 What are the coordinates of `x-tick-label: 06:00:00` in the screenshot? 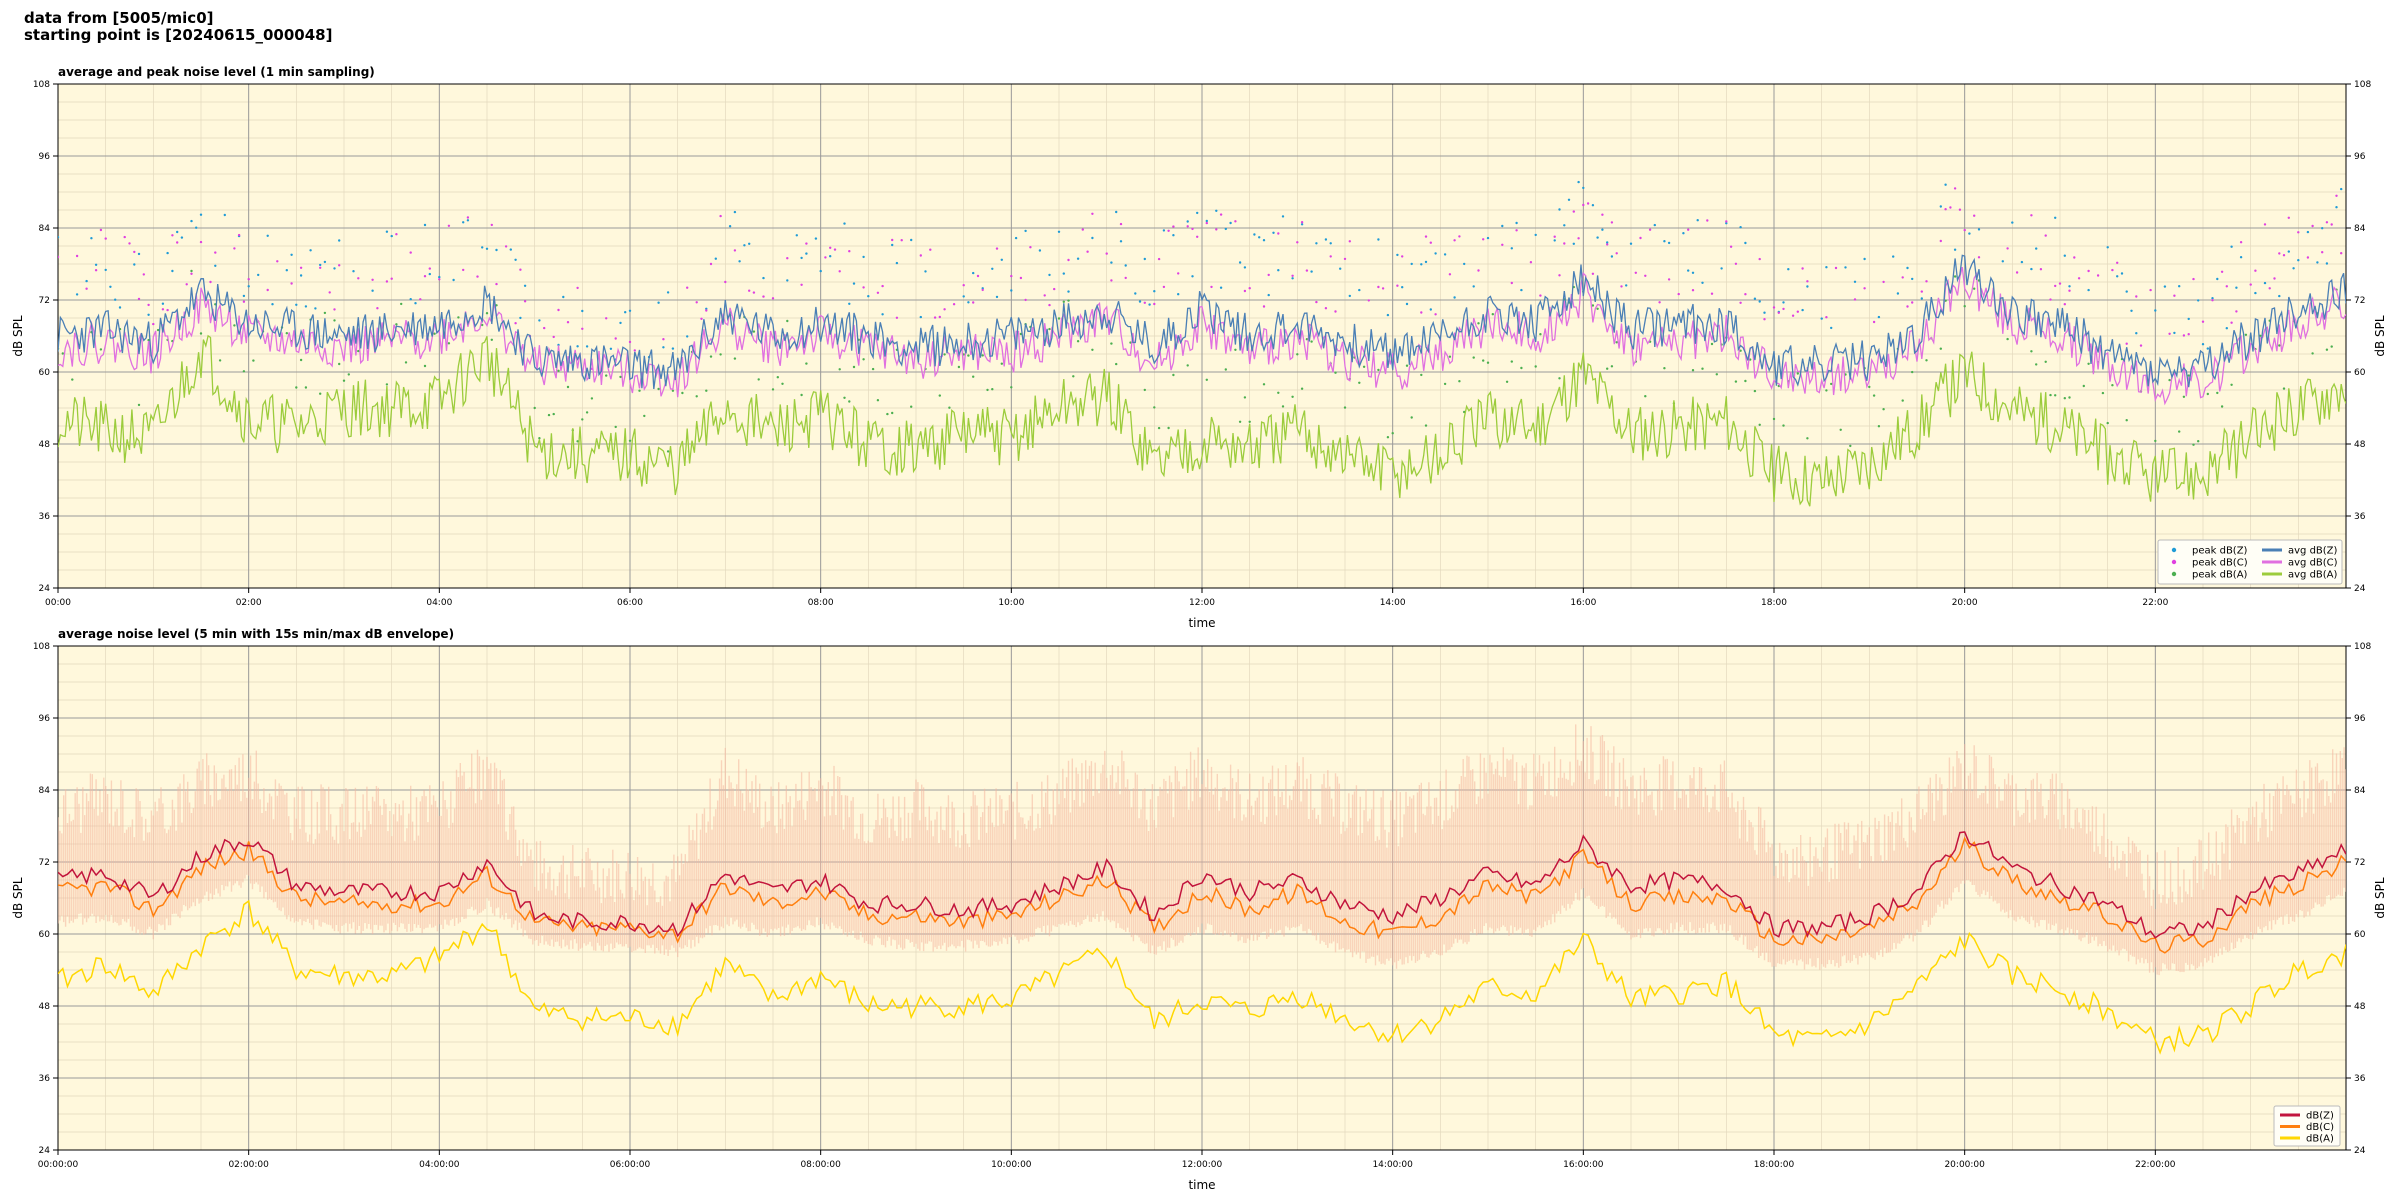 It's located at (630, 1165).